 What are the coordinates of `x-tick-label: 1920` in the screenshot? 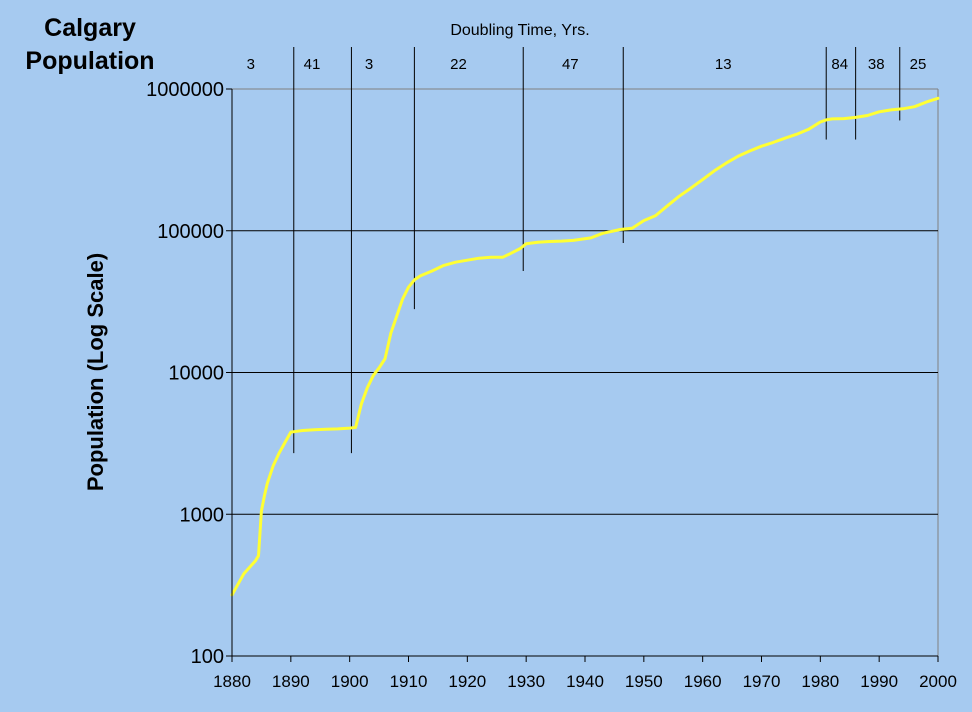 It's located at (467, 681).